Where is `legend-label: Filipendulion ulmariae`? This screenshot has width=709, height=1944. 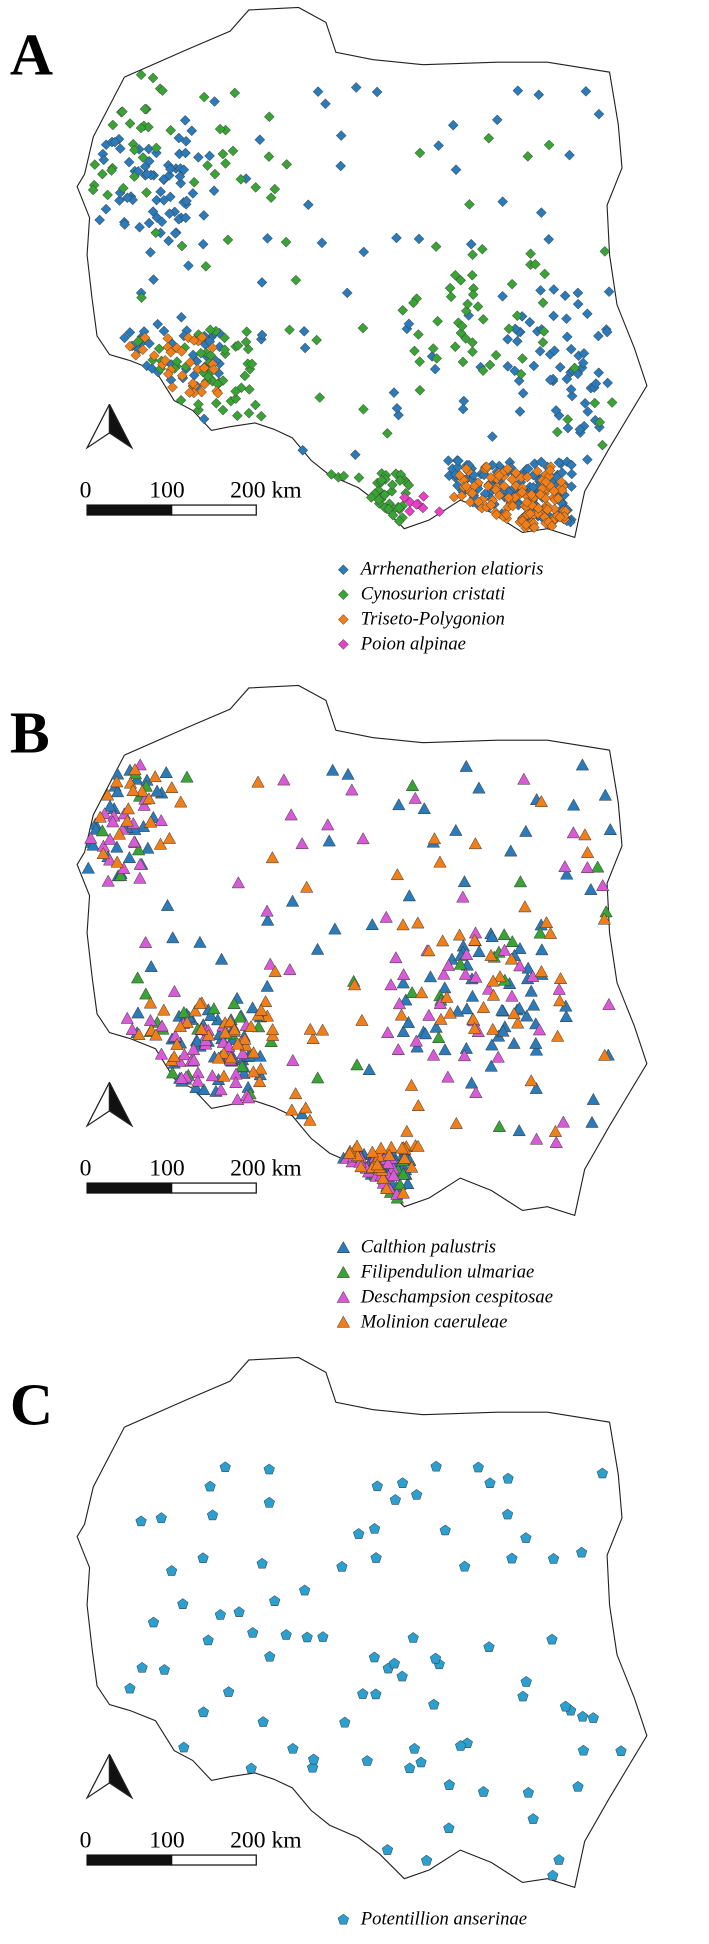 legend-label: Filipendulion ulmariae is located at coordinates (447, 1272).